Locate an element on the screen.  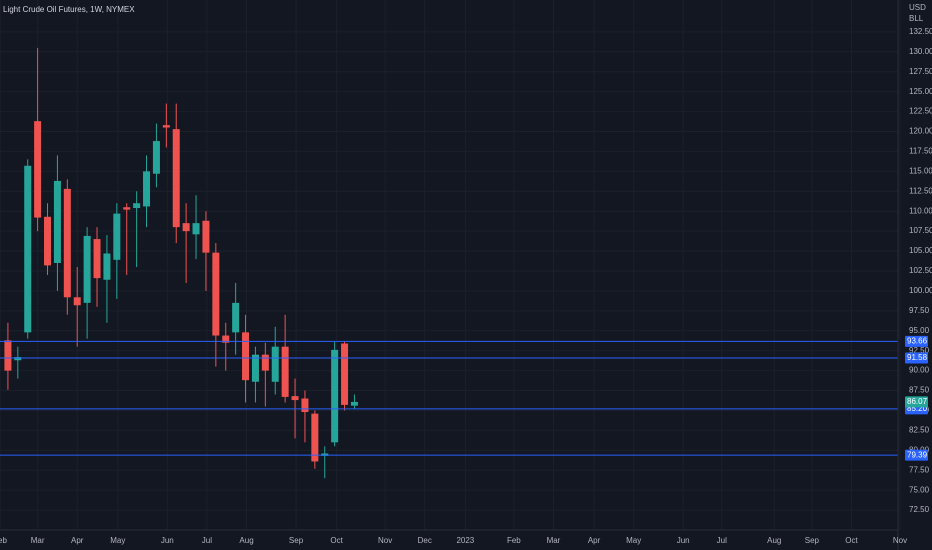
x-tick-label: Dec is located at coordinates (425, 540).